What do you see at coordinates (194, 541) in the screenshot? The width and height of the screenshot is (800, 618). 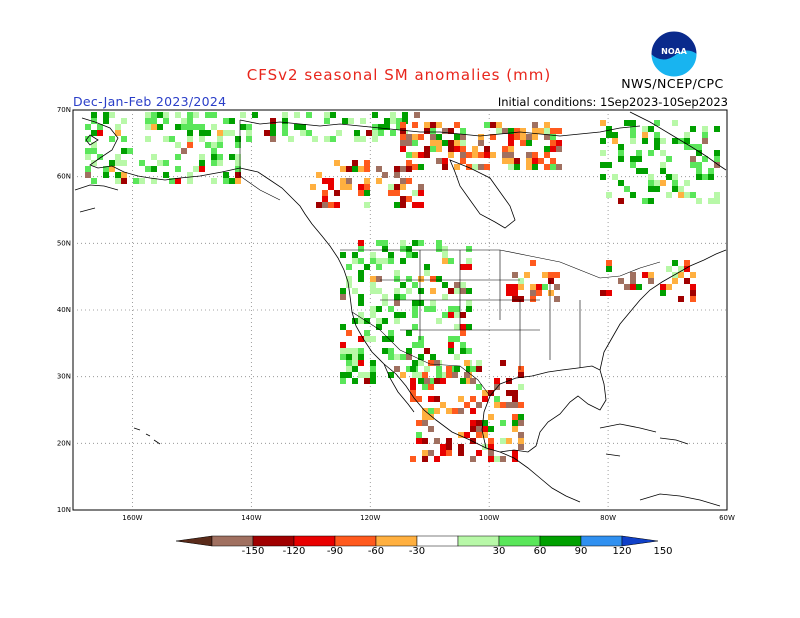 I see `colorbar-arrow-left` at bounding box center [194, 541].